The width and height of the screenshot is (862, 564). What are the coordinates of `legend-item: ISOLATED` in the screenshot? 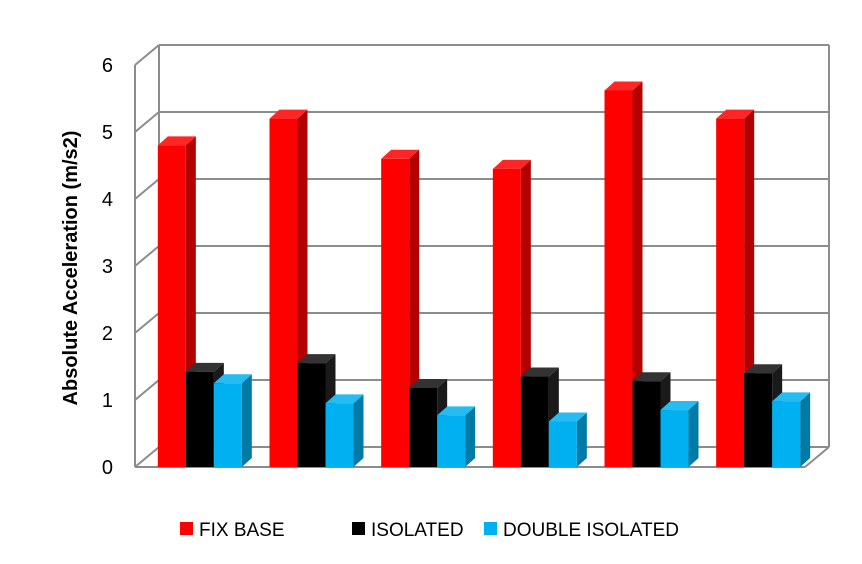 It's located at (408, 530).